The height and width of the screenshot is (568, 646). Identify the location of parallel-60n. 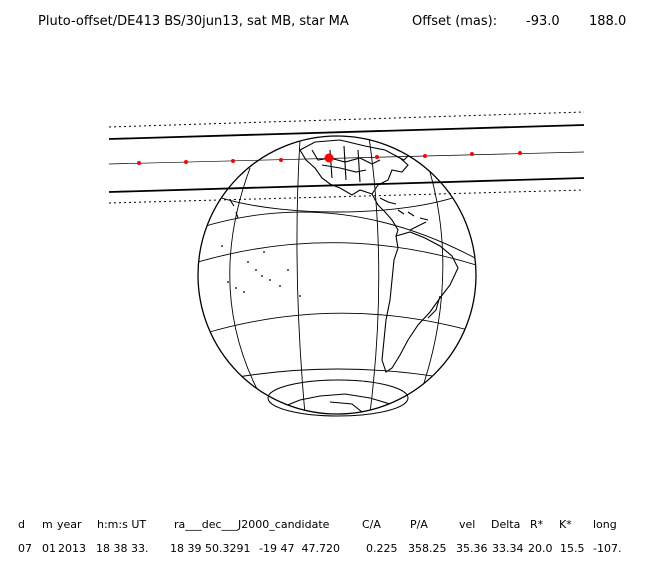
(337, 174).